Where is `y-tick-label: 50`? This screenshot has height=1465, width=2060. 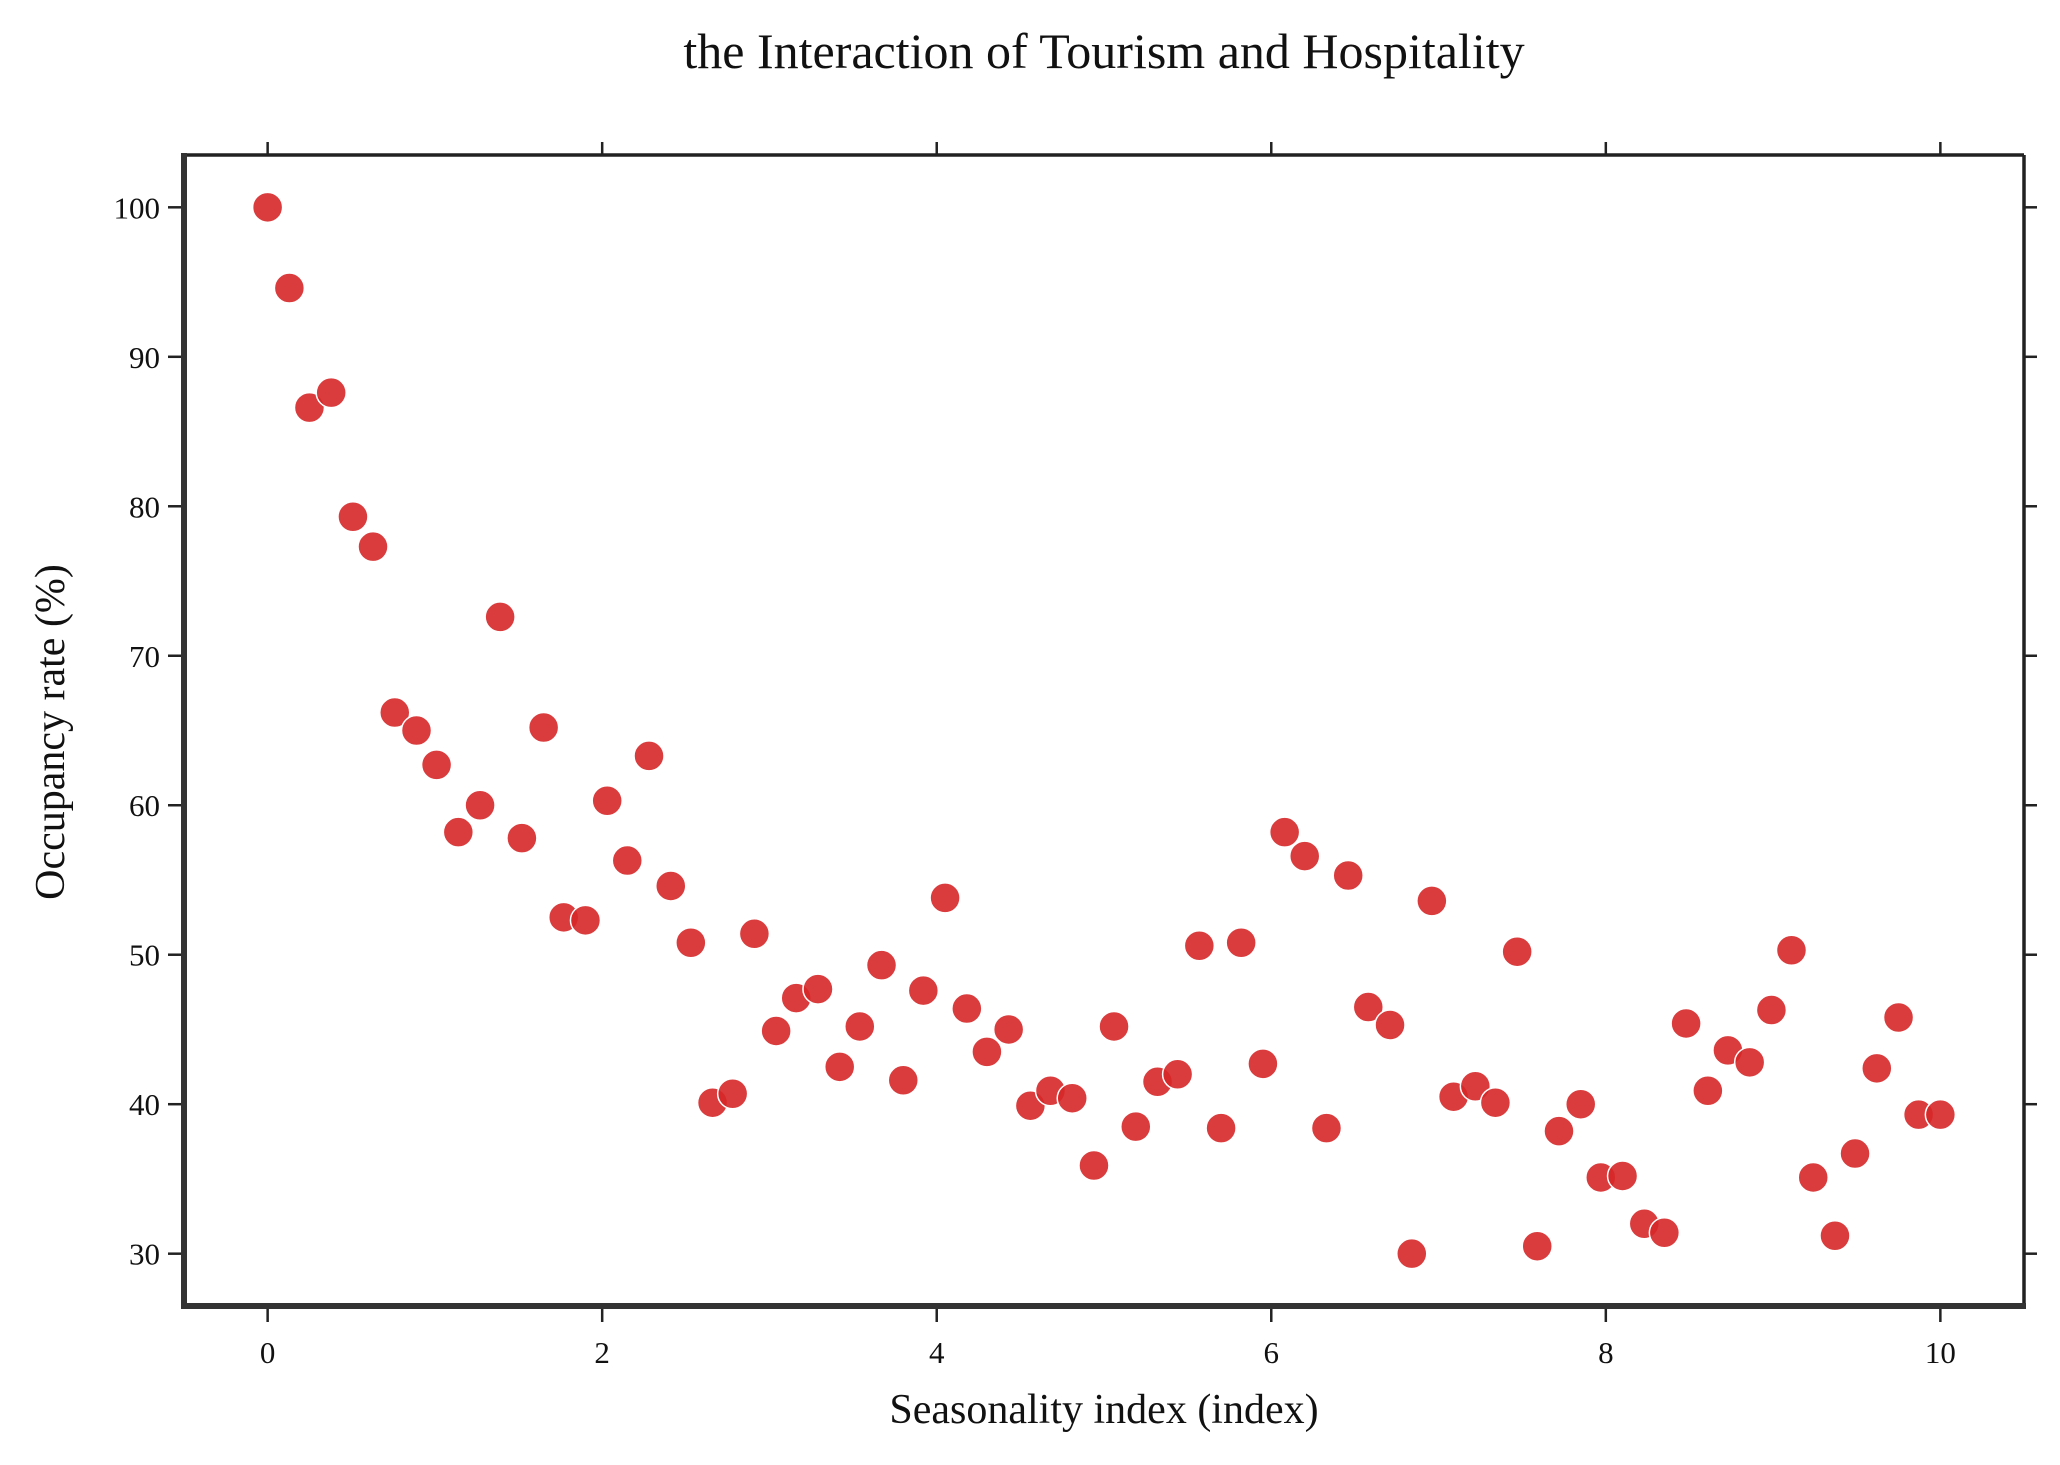 y-tick-label: 50 is located at coordinates (144, 955).